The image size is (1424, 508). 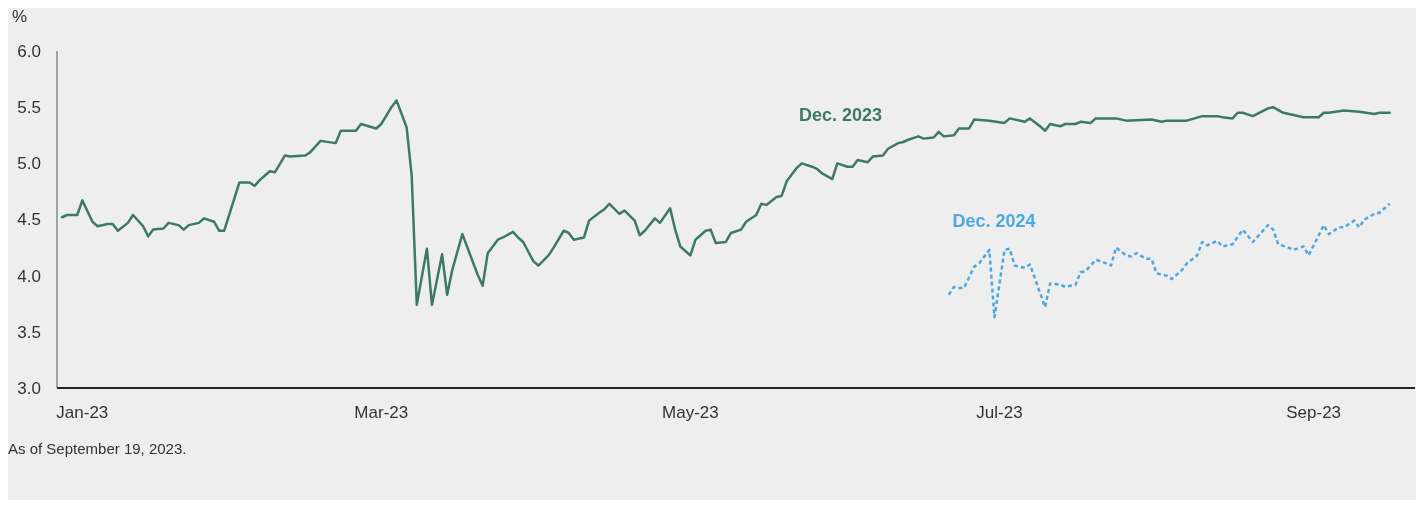 What do you see at coordinates (690, 412) in the screenshot?
I see `x-tick-label: May-23` at bounding box center [690, 412].